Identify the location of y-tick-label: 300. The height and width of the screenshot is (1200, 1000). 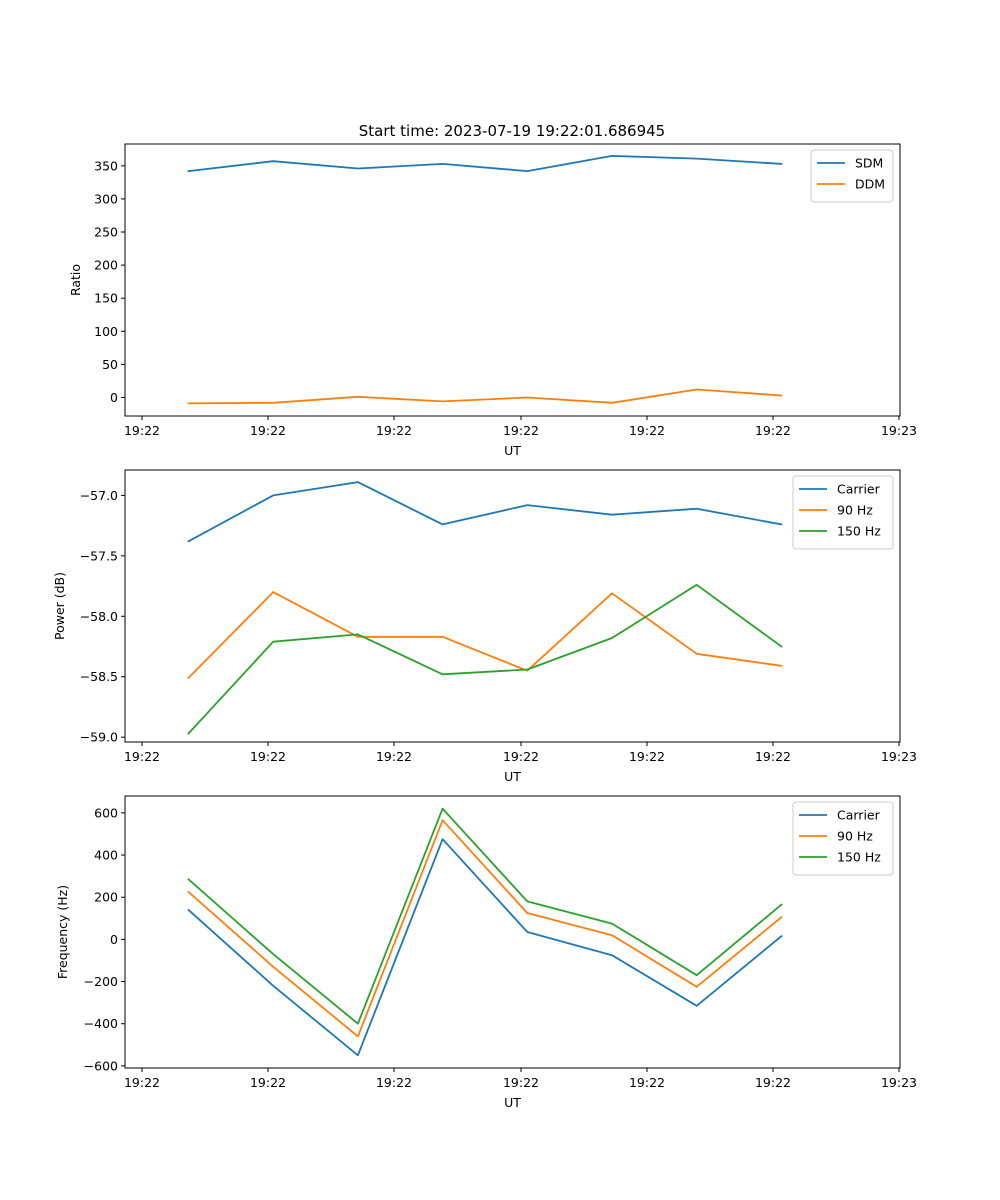
(106, 198).